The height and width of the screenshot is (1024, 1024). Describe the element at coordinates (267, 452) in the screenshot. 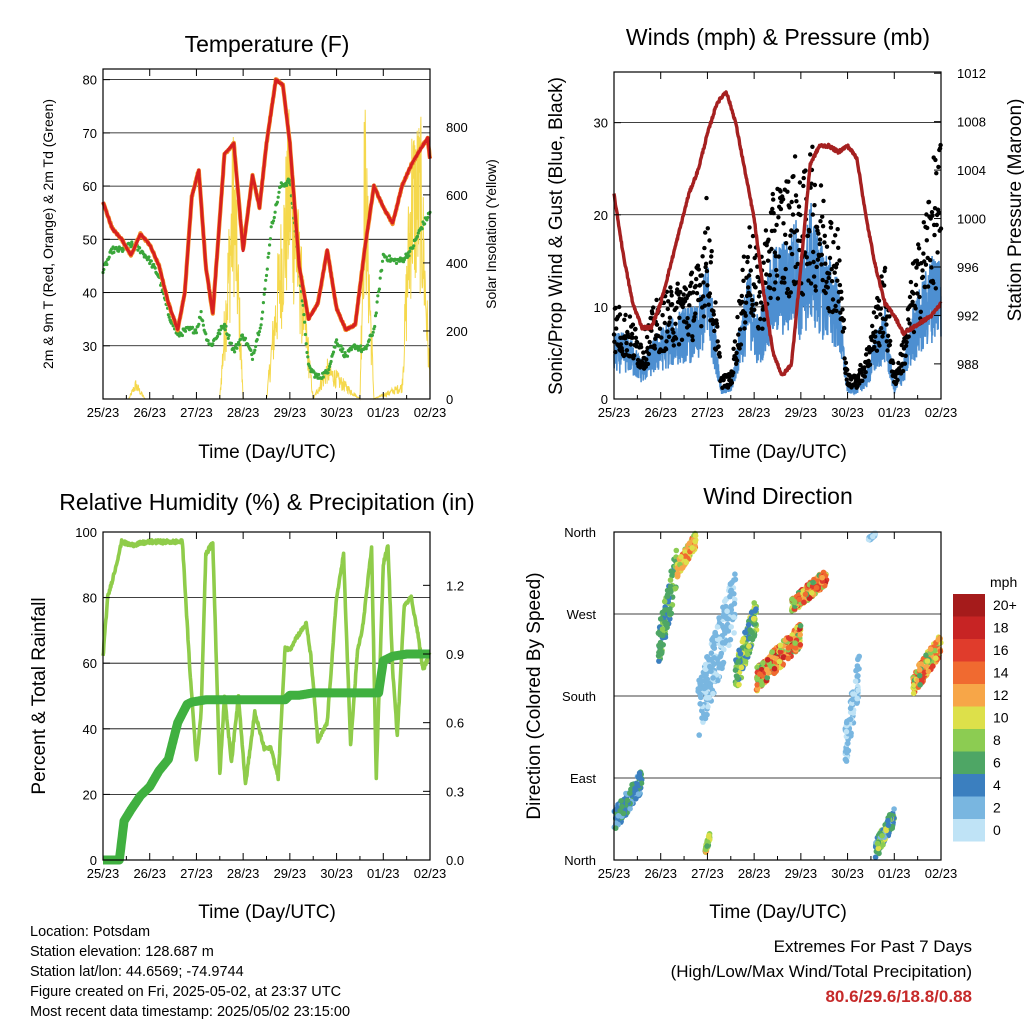

I see `temperature-xlabel: Time (Day/UTC)` at that location.